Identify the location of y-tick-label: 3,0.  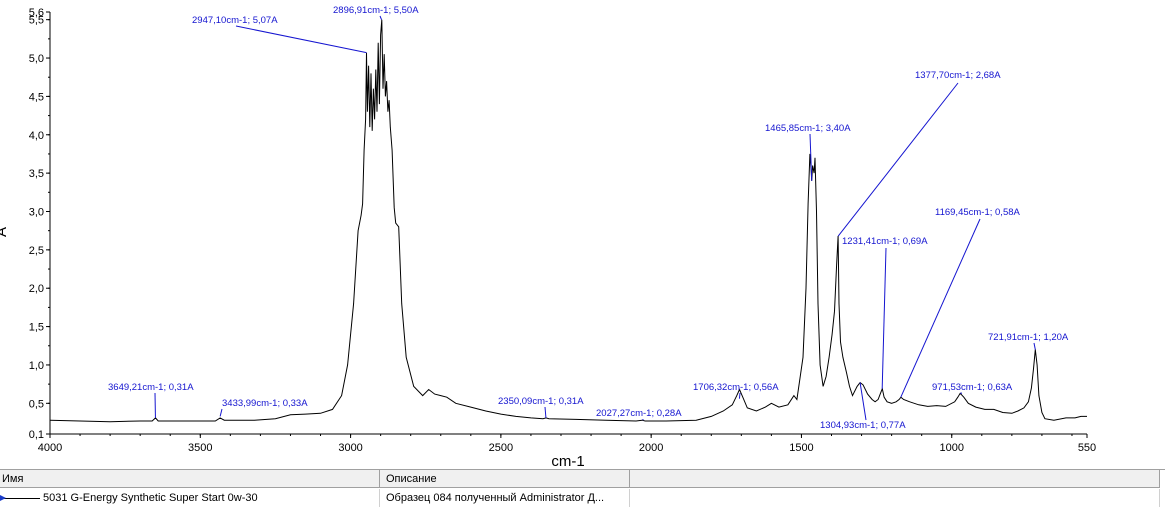
(36, 212).